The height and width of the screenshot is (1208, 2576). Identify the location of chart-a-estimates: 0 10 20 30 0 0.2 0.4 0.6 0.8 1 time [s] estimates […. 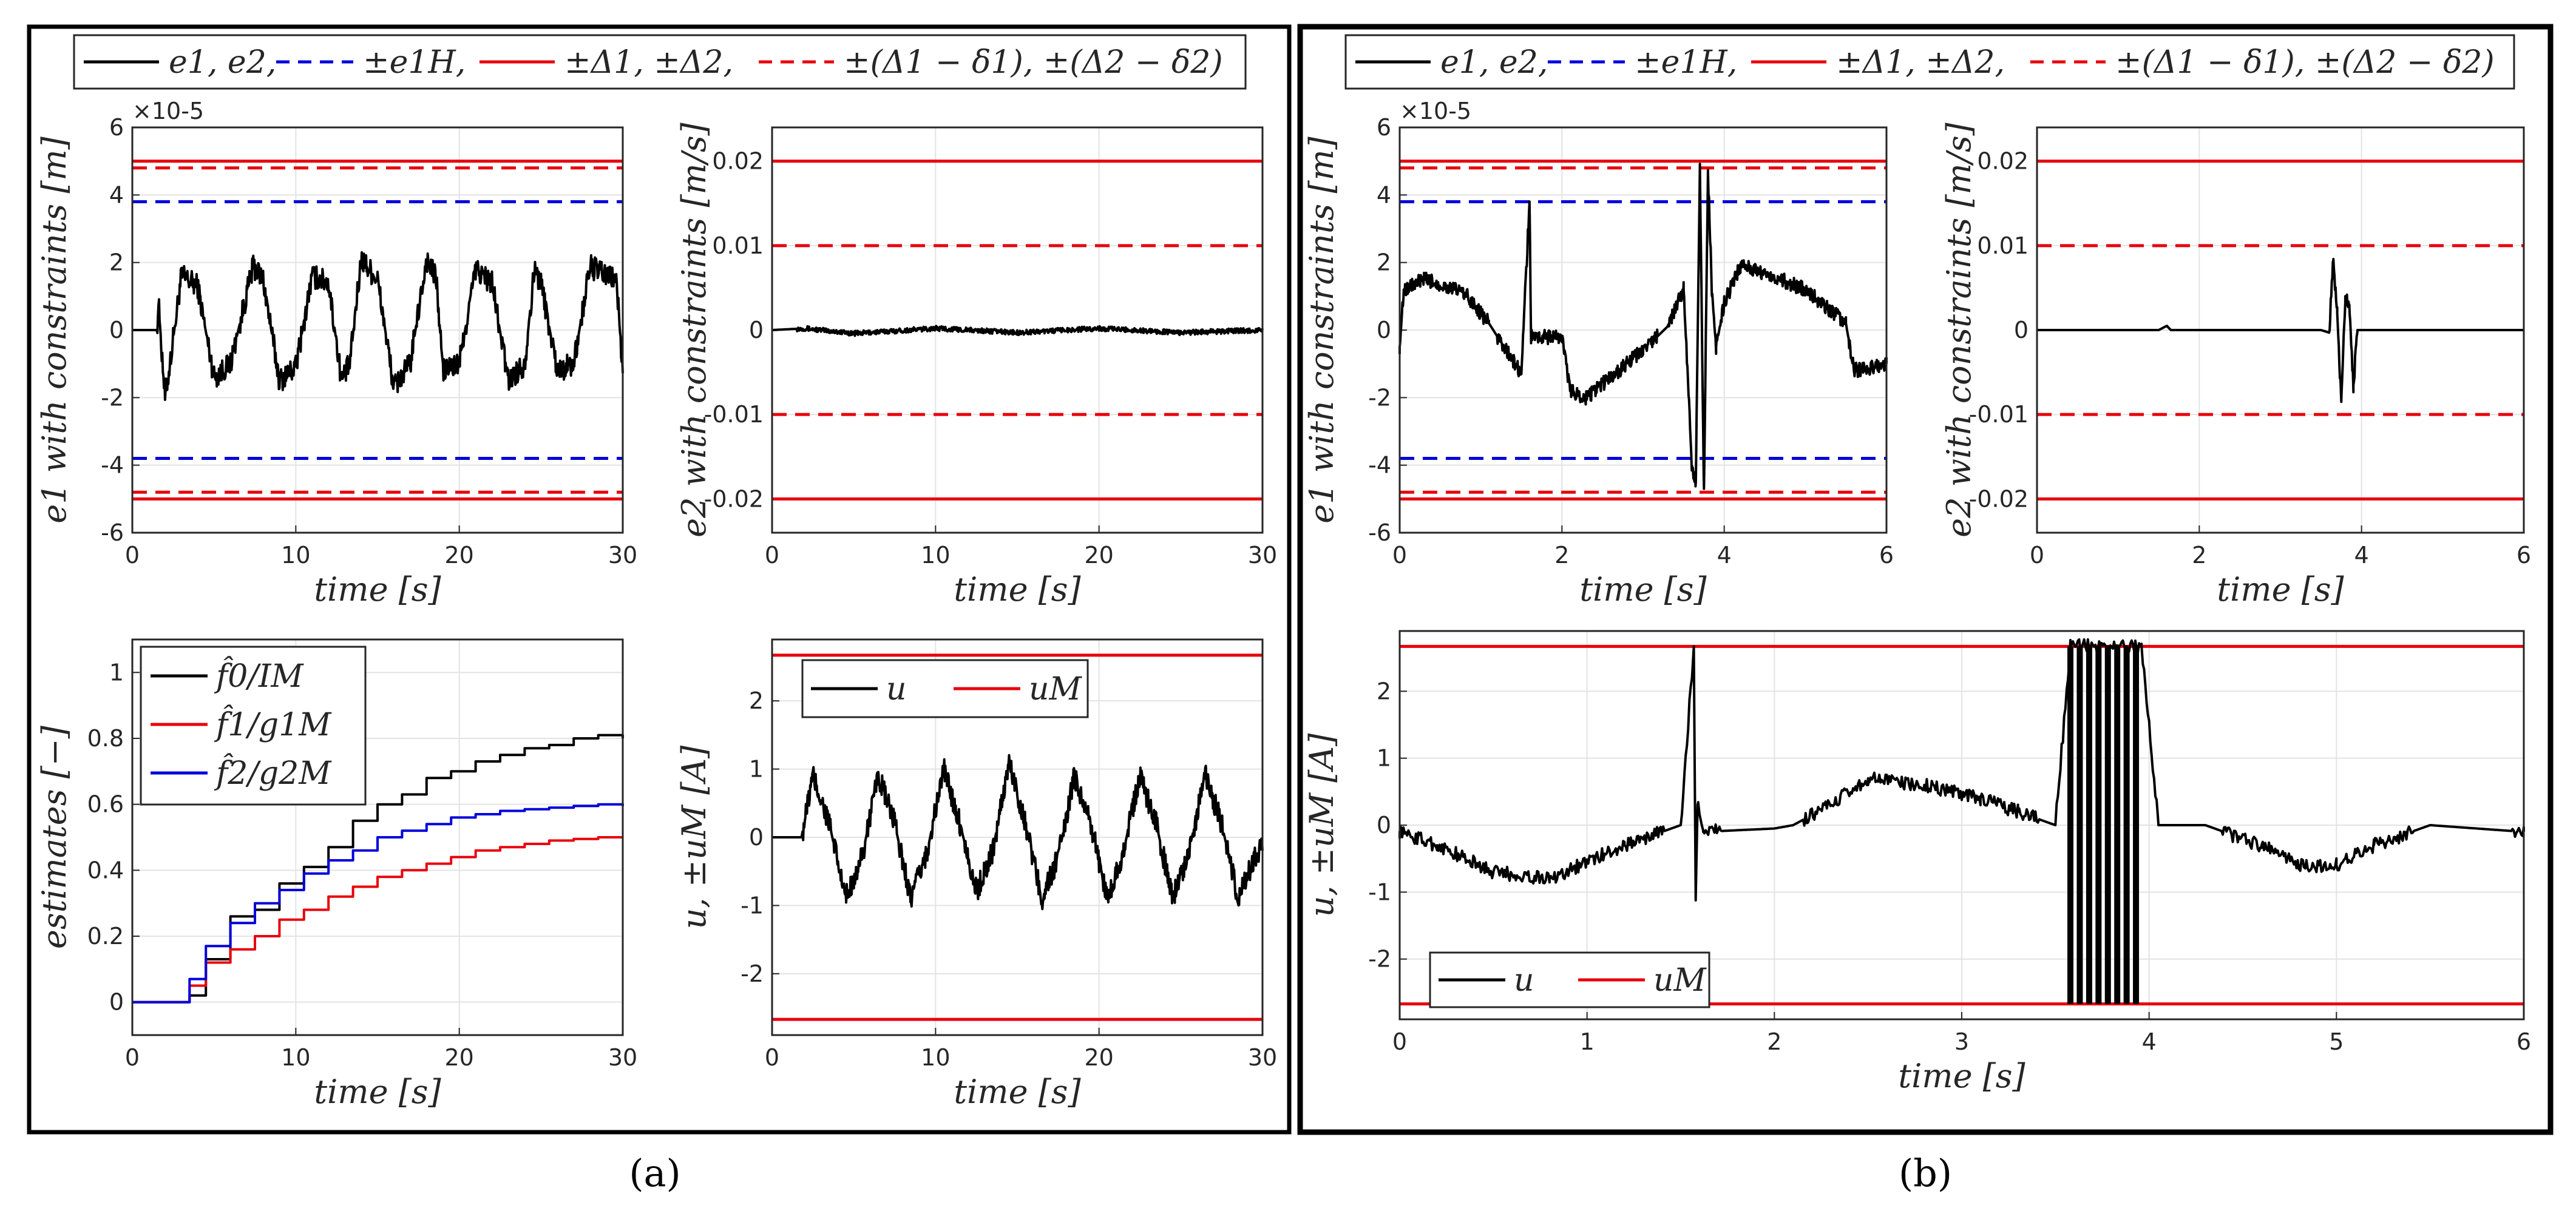
(336, 874).